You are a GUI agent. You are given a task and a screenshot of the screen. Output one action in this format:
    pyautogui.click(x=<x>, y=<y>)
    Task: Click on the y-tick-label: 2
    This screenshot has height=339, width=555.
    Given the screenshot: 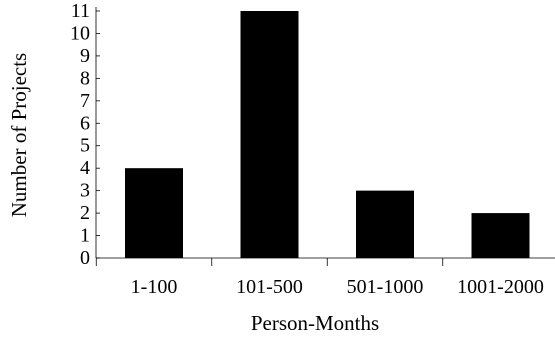 What is the action you would take?
    pyautogui.click(x=85, y=213)
    